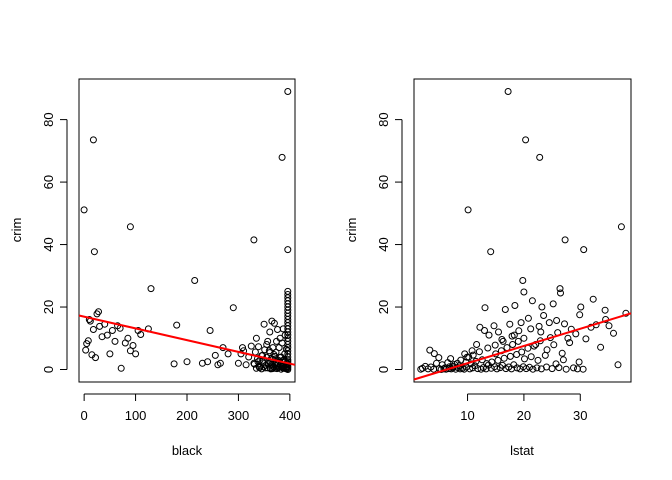 This screenshot has width=672, height=480. What do you see at coordinates (522, 346) in the screenshot?
I see `fit-line-lstat` at bounding box center [522, 346].